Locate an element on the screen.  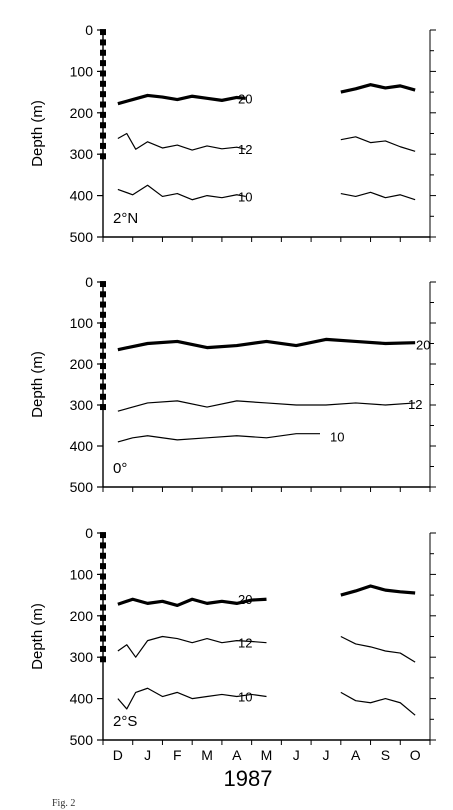
x-tick-label: S is located at coordinates (385, 755).